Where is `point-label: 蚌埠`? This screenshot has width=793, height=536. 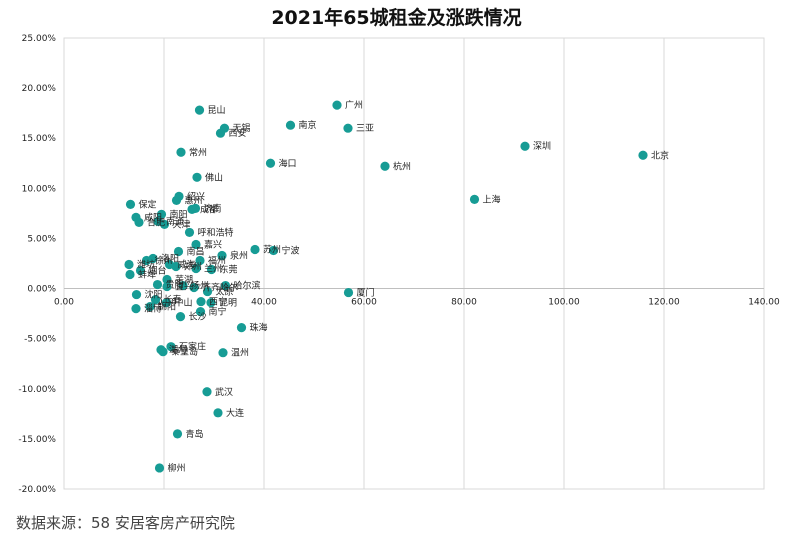 point-label: 蚌埠 is located at coordinates (147, 275).